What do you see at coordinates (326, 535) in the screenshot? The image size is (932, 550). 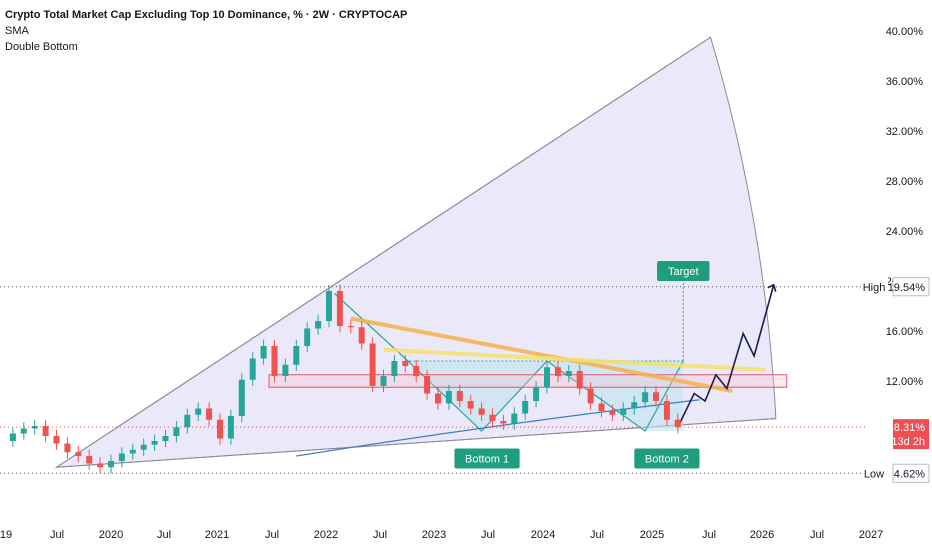 I see `x-tick-label: 2022` at bounding box center [326, 535].